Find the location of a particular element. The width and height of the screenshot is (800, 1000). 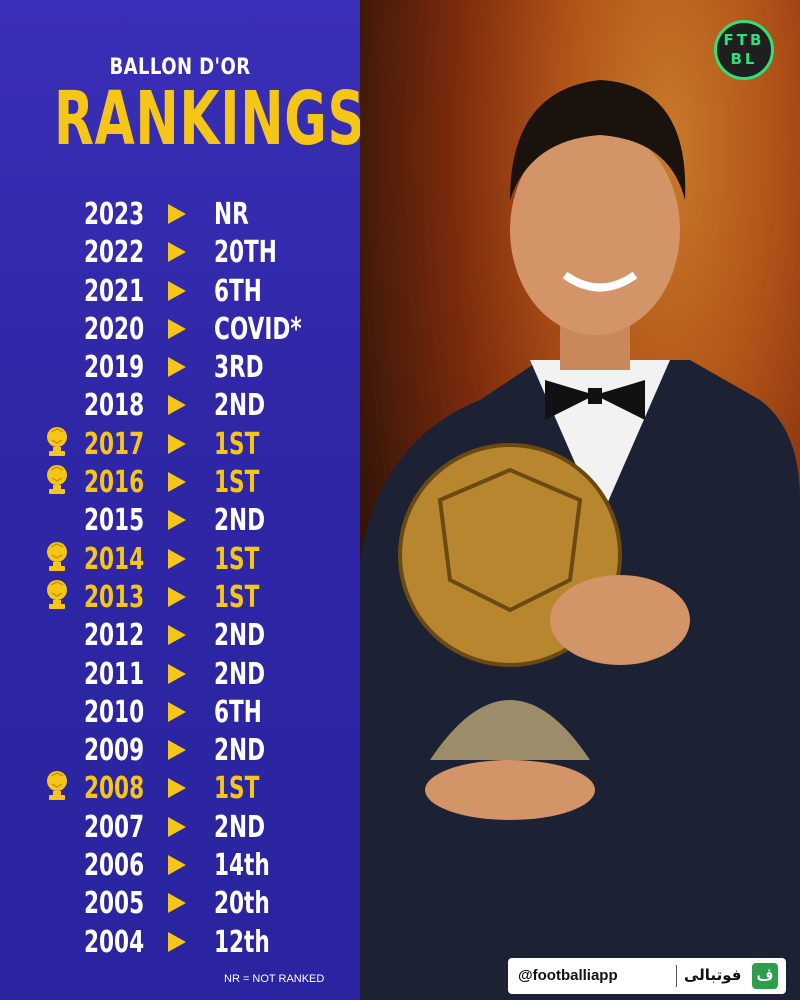

ranking-row: 2021 6TH is located at coordinates (180, 289).